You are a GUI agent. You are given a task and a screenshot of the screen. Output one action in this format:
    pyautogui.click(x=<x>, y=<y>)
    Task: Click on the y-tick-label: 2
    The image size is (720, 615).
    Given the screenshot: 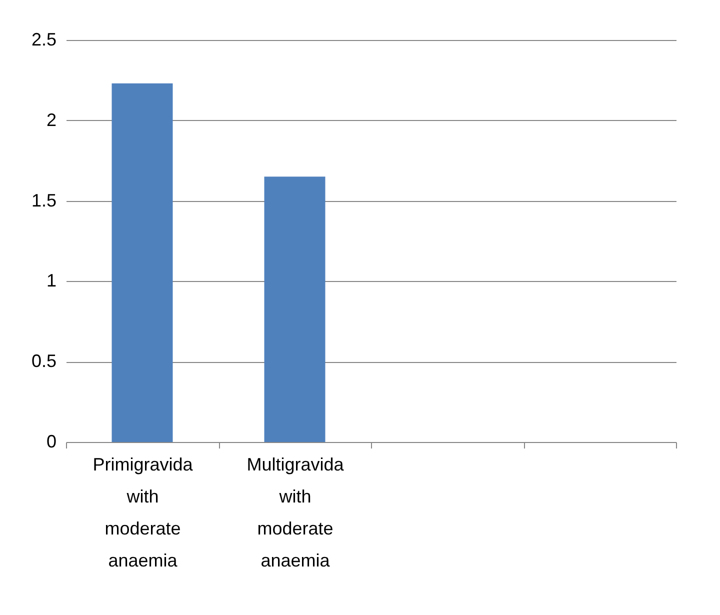 What is the action you would take?
    pyautogui.click(x=51, y=120)
    